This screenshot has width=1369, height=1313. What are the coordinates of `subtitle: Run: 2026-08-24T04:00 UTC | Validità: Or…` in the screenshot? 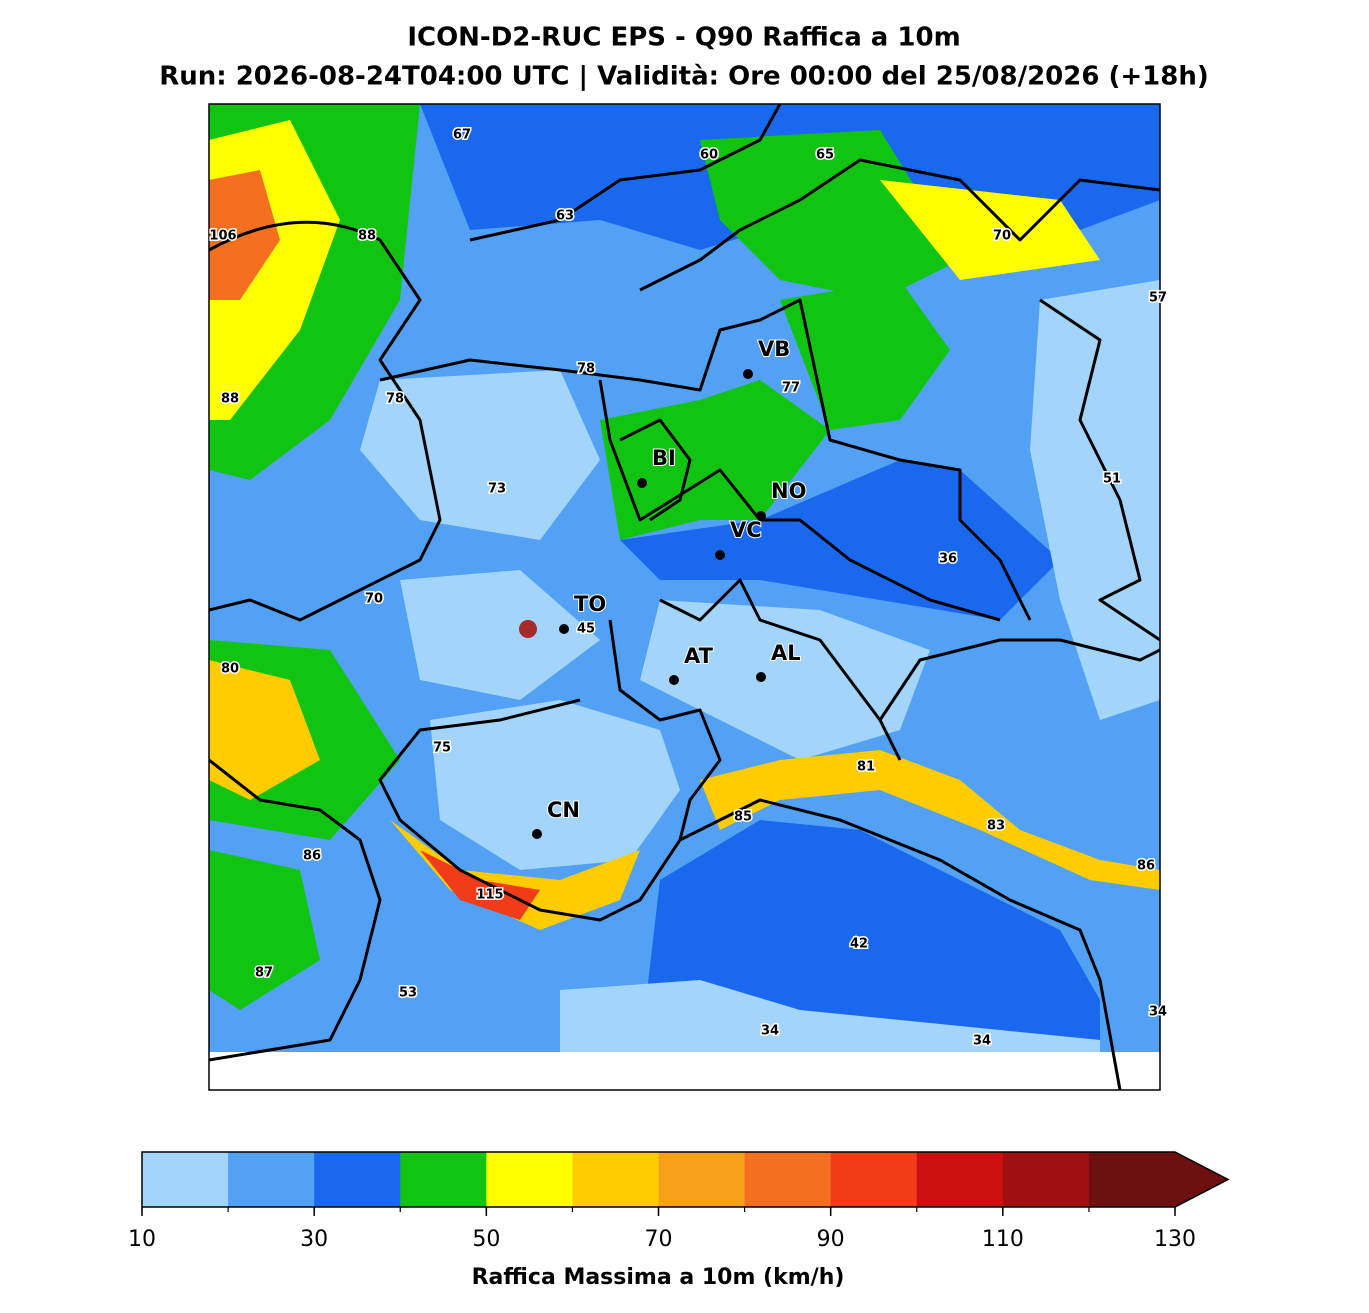 It's located at (684, 77).